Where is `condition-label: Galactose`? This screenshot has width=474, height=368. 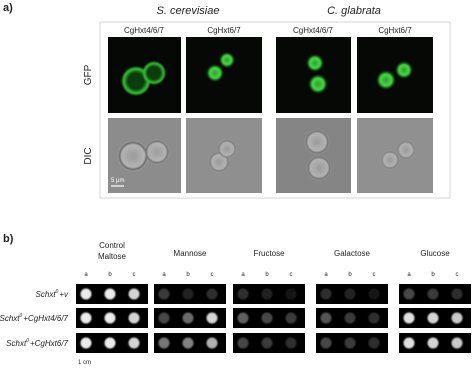
condition-label: Galactose is located at coordinates (352, 253).